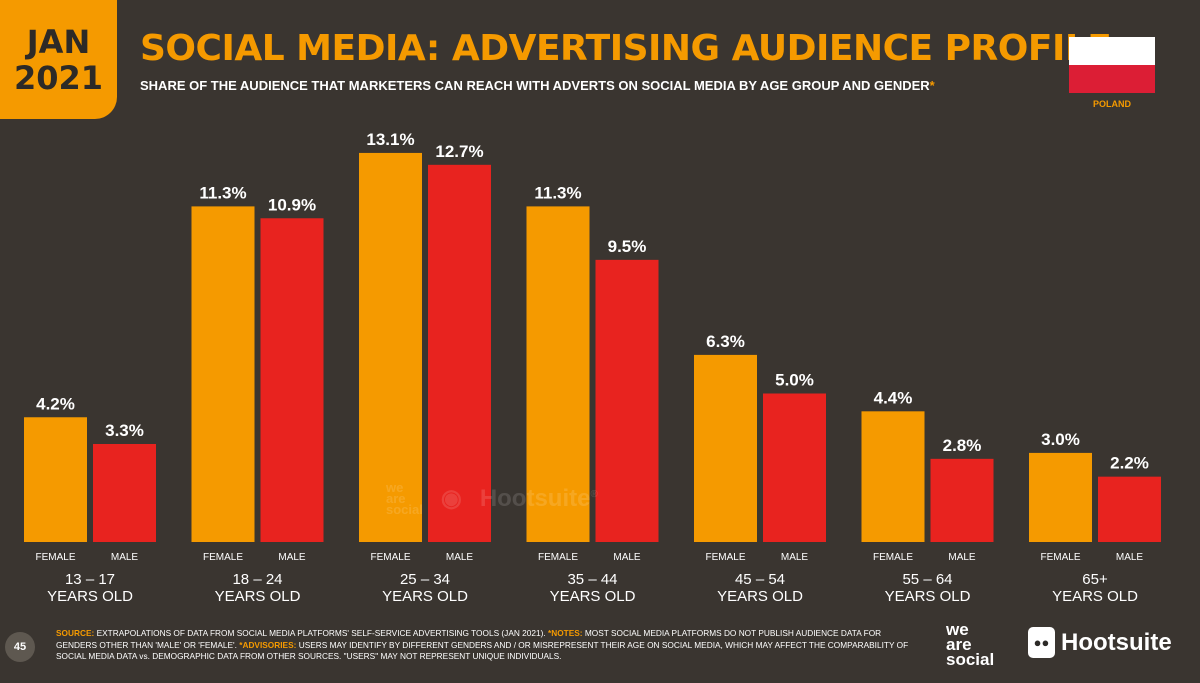  Describe the element at coordinates (1112, 79) in the screenshot. I see `flag-red-stripe` at that location.